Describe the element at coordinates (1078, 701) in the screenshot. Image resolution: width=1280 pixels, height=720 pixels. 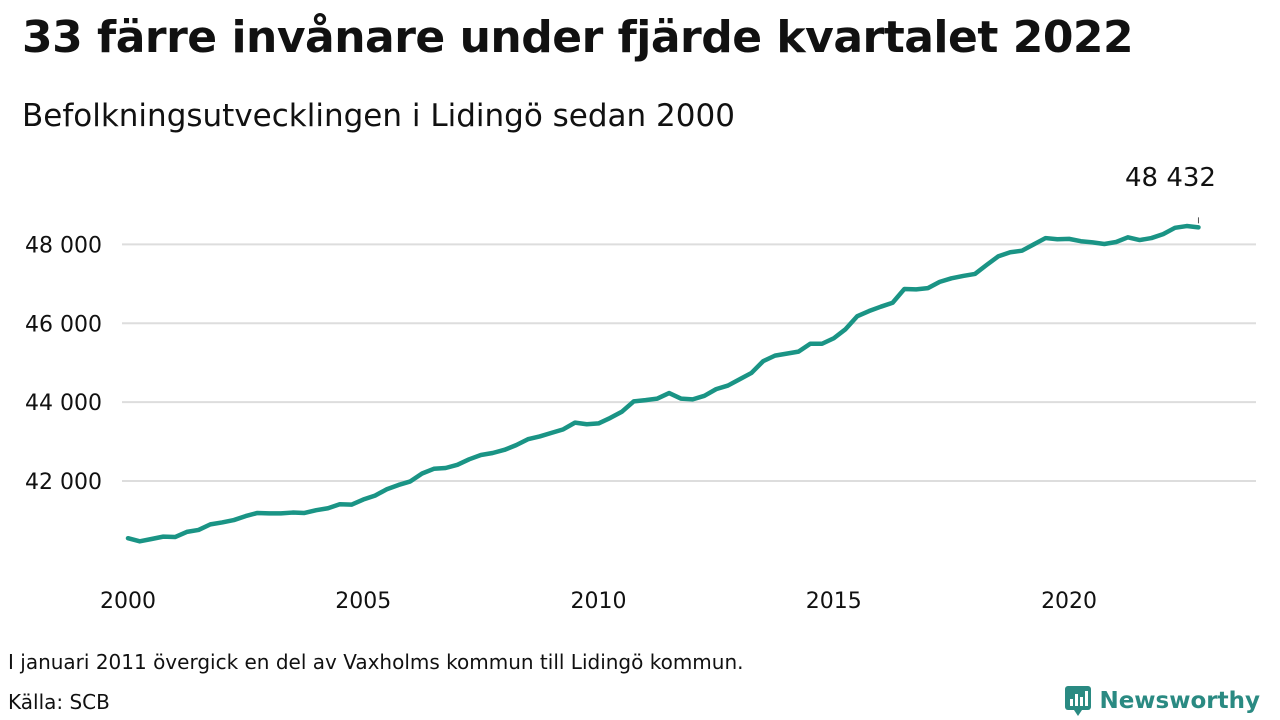
I see `newsworthy-logo-icon` at that location.